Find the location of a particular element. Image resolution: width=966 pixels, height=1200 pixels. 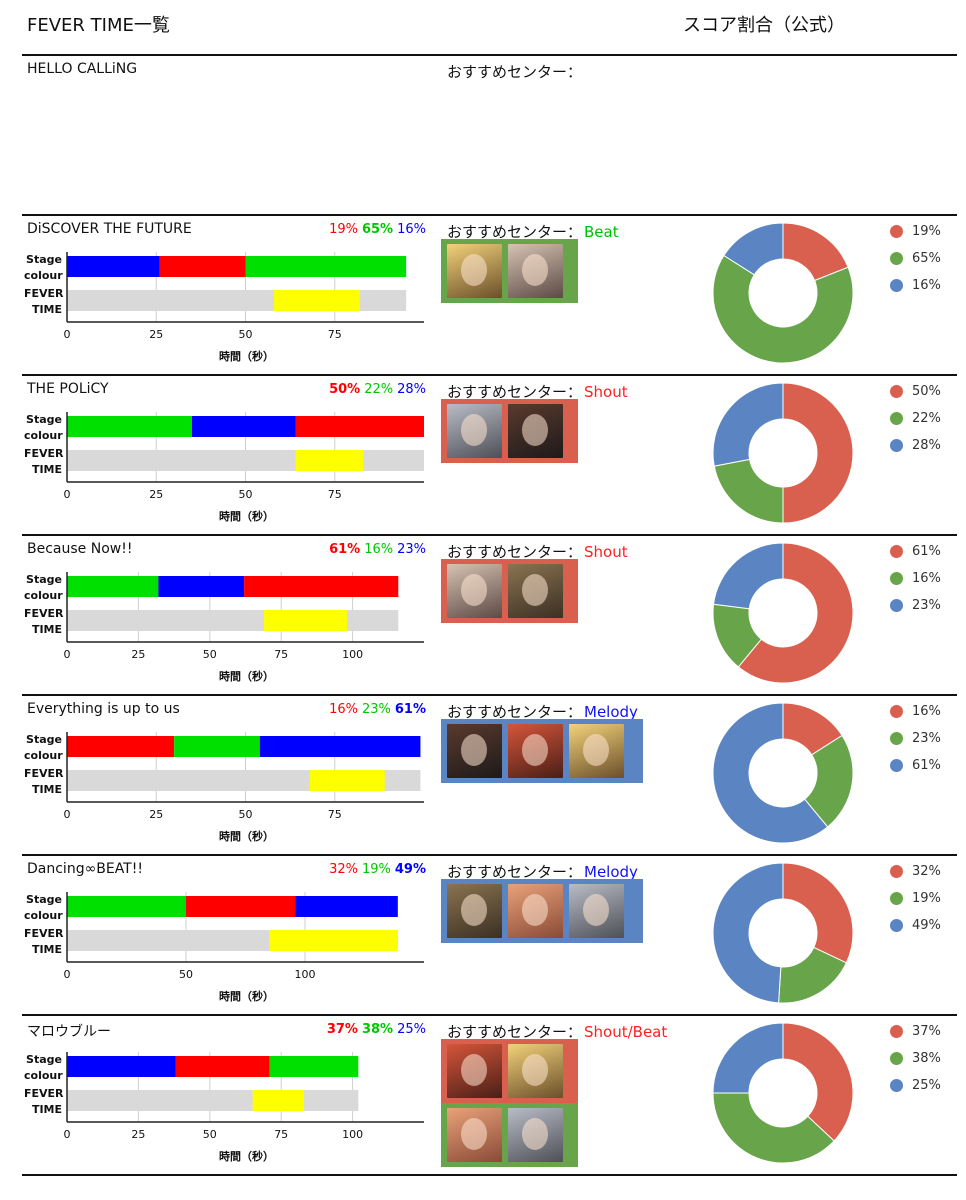

legend-label: 61% is located at coordinates (926, 765).